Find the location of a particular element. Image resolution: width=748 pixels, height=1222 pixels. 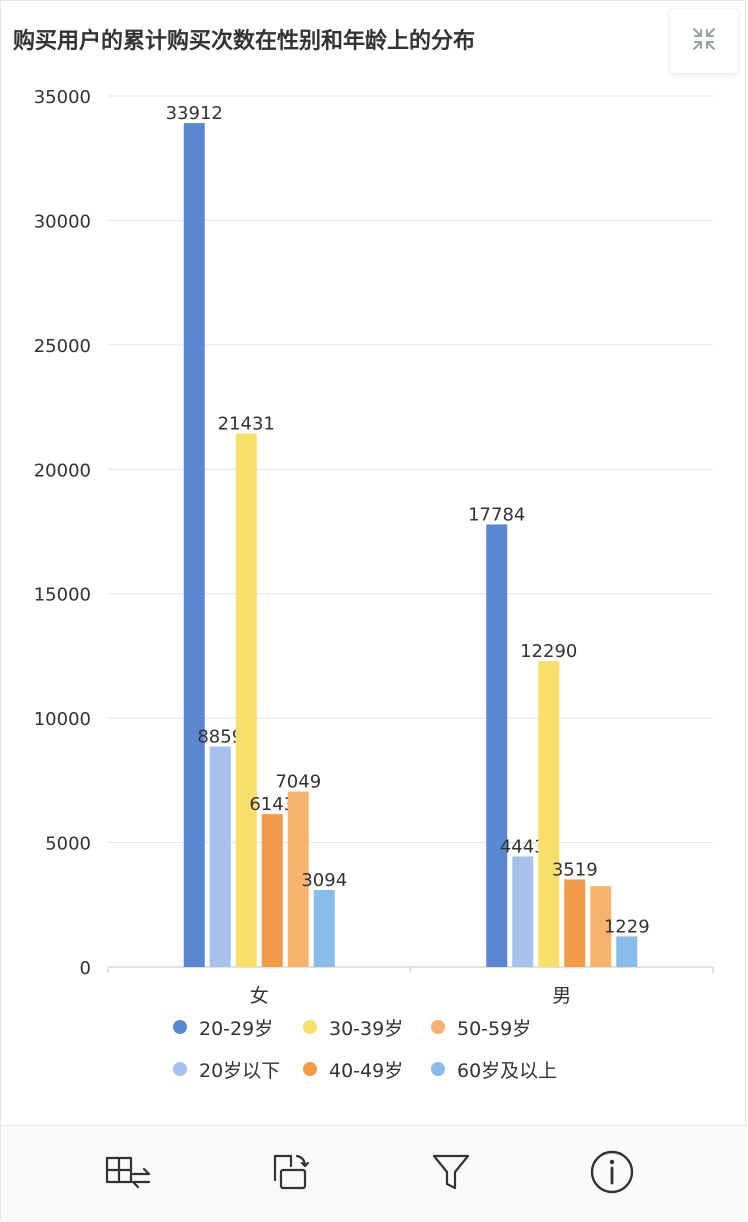

legend-label: 40-49岁 is located at coordinates (366, 1070).